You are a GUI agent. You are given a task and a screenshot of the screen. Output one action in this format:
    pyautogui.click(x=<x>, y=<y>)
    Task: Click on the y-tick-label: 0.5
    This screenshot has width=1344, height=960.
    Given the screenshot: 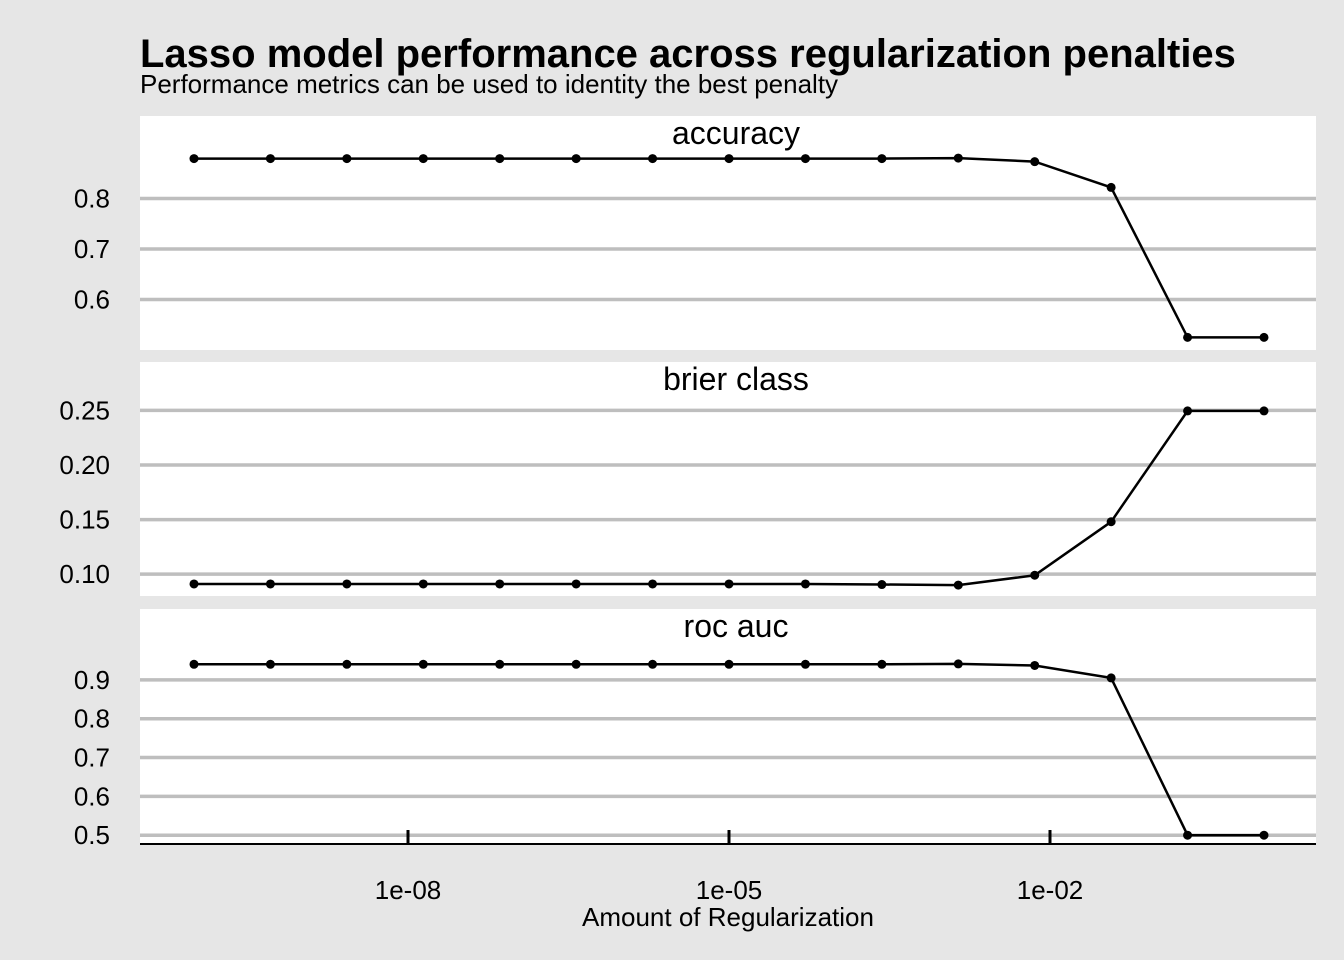 What is the action you would take?
    pyautogui.click(x=92, y=835)
    